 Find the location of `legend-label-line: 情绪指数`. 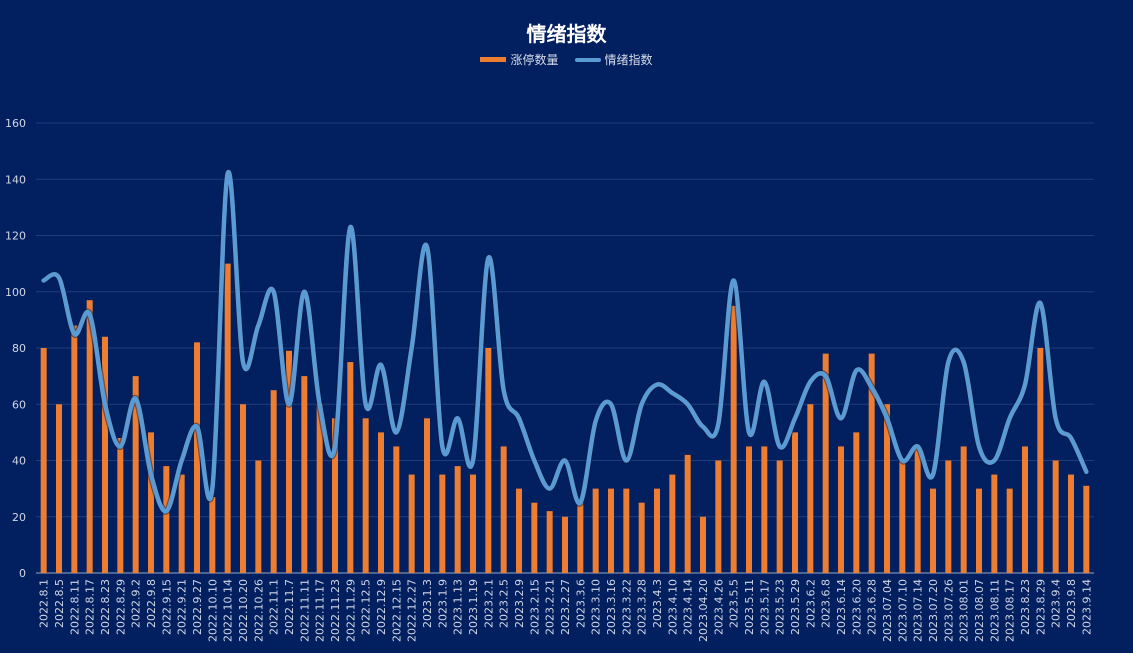

legend-label-line: 情绪指数 is located at coordinates (628, 60).